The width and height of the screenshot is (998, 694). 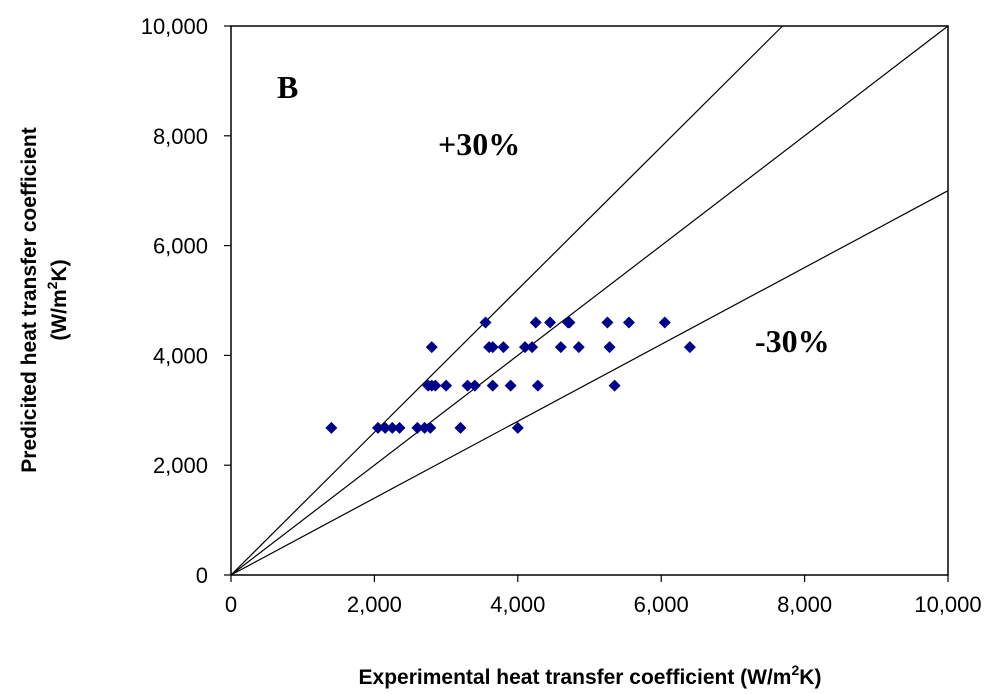 What do you see at coordinates (180, 465) in the screenshot?
I see `y-tick-label: 2,000` at bounding box center [180, 465].